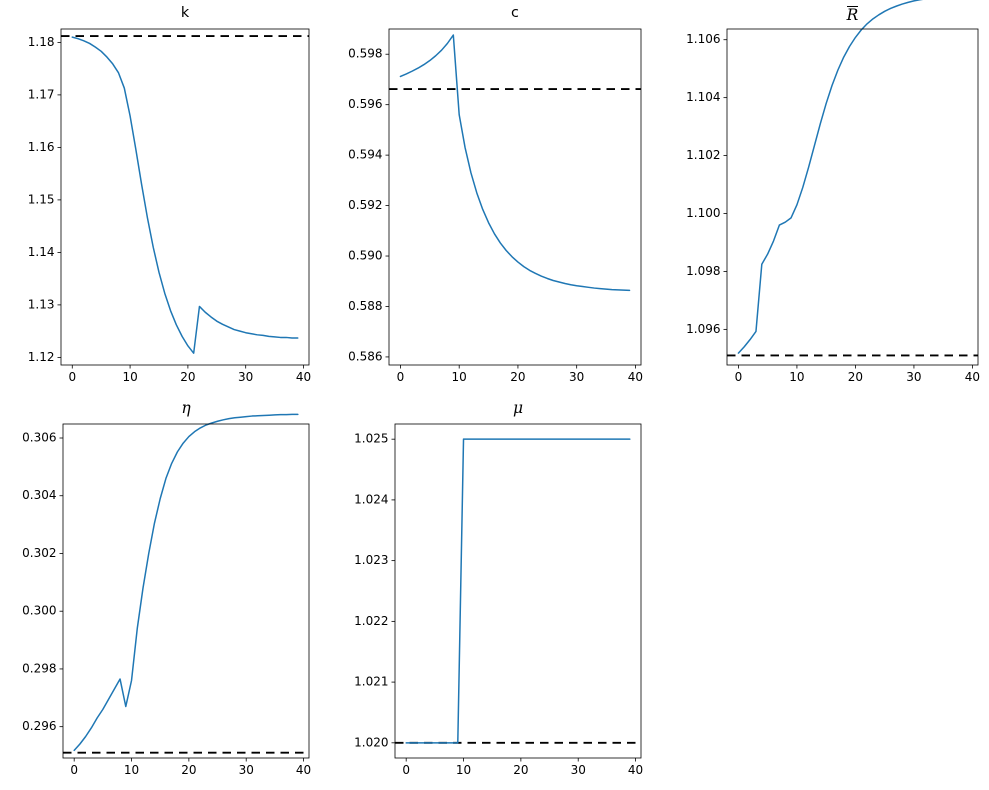  Describe the element at coordinates (187, 377) in the screenshot. I see `xticklabel-k-2: 20` at that location.